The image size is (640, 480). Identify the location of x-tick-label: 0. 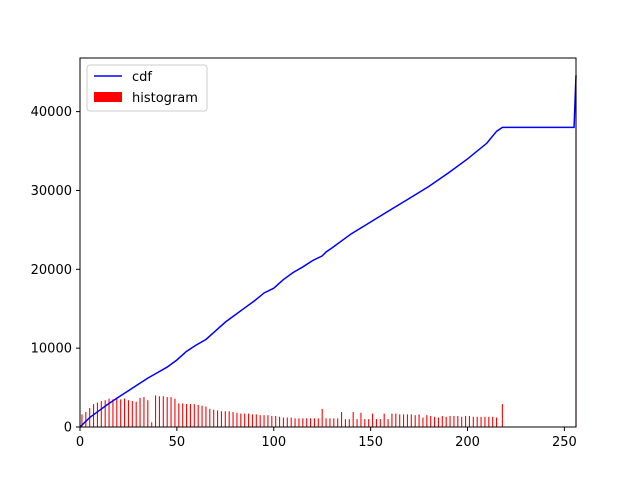
(80, 442).